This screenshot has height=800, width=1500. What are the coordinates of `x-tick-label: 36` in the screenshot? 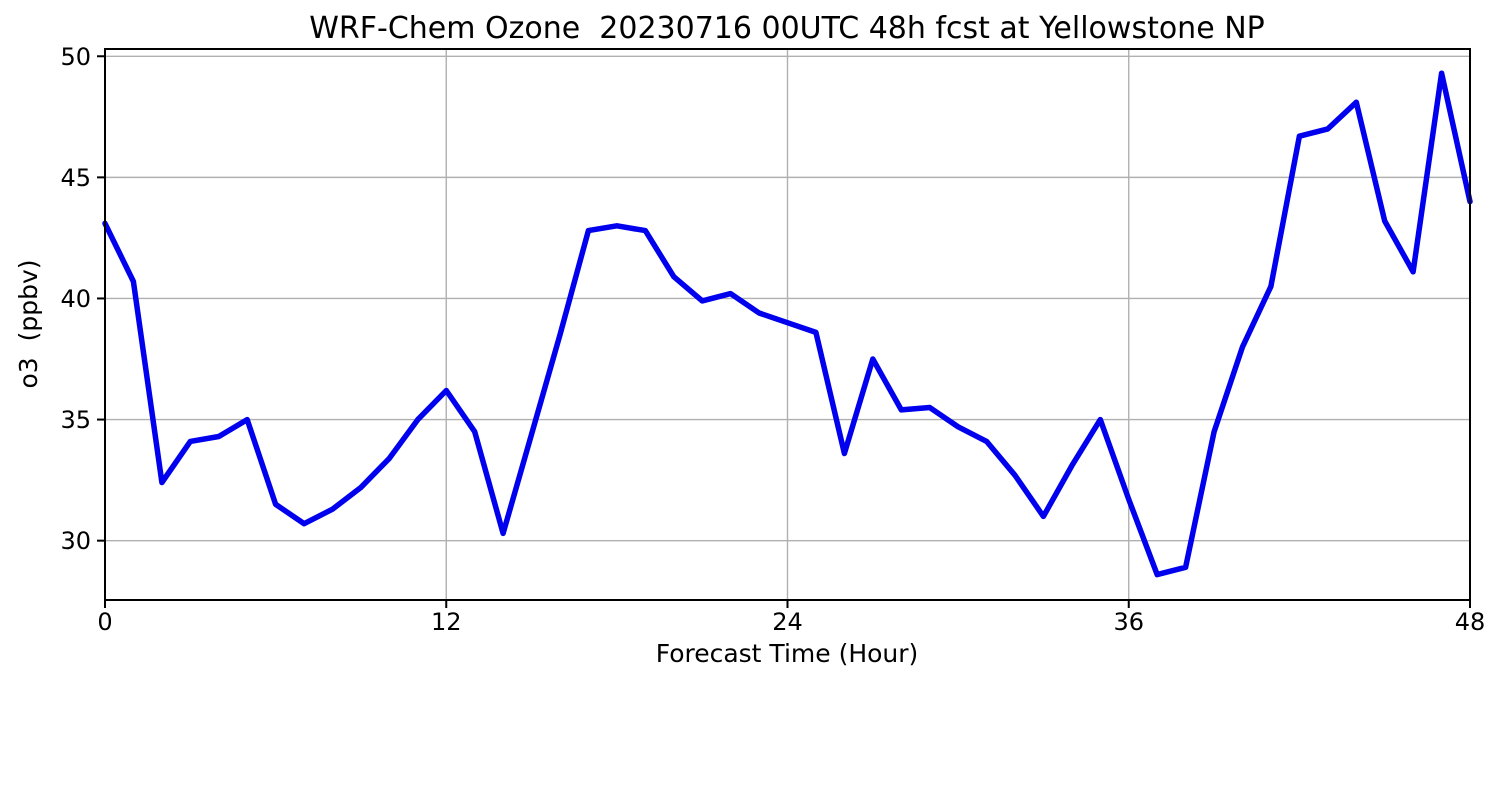 It's located at (1128, 622).